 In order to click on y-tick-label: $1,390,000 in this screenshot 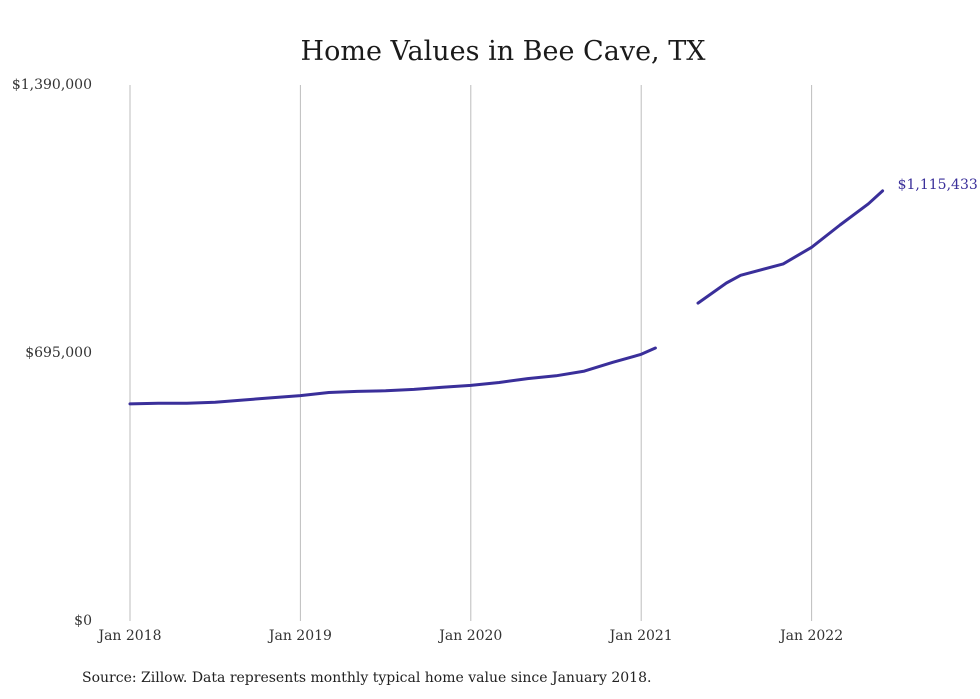, I will do `click(52, 85)`.